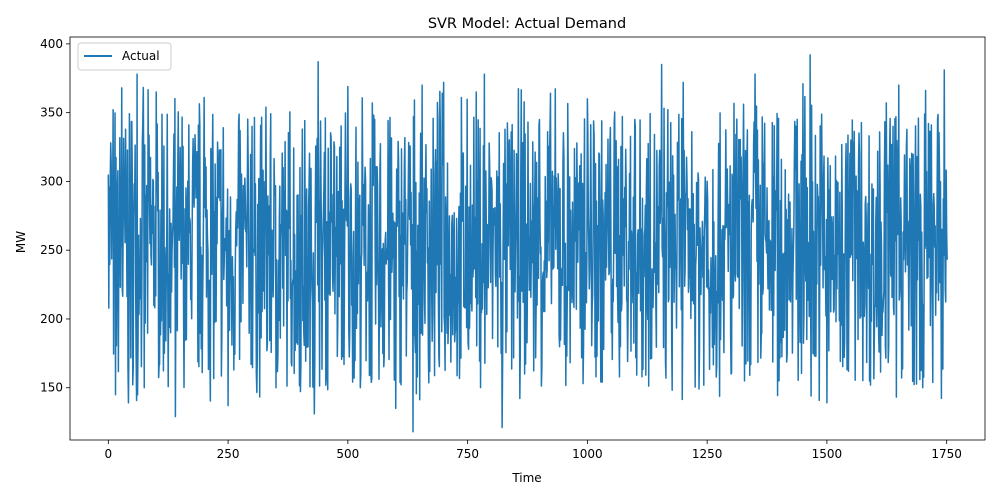 The image size is (1000, 500). What do you see at coordinates (347, 454) in the screenshot?
I see `x-tick-label: 500` at bounding box center [347, 454].